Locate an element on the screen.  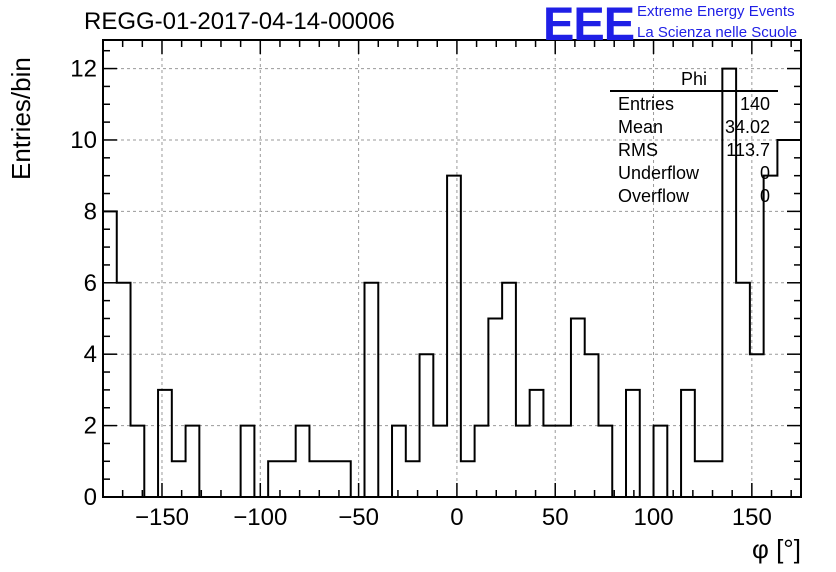
stats-label: RMS is located at coordinates (638, 150).